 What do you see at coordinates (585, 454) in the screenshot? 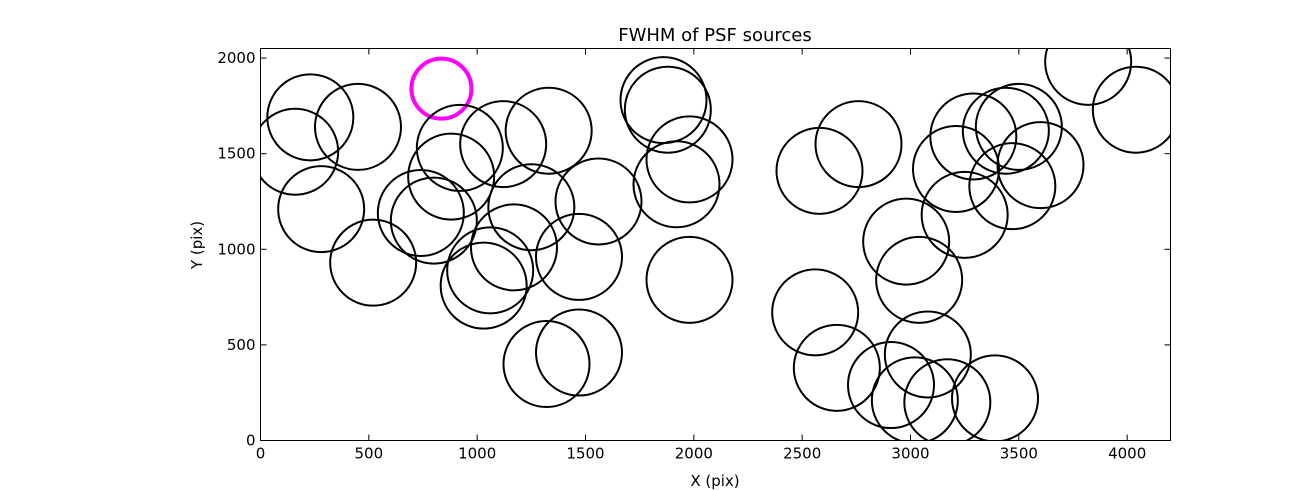
I see `x-tick-label: 1500` at bounding box center [585, 454].